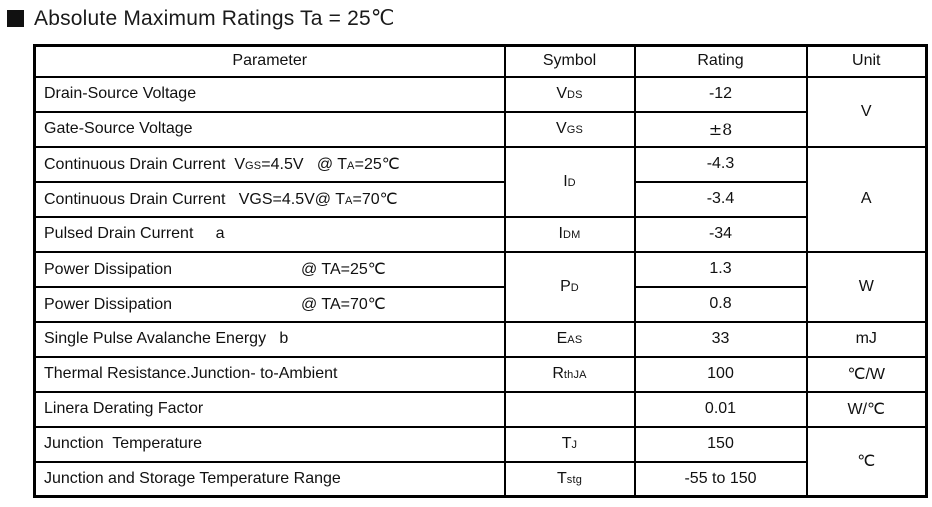 The image size is (932, 507). What do you see at coordinates (123, 443) in the screenshot?
I see `param-text: Junction Temperature` at bounding box center [123, 443].